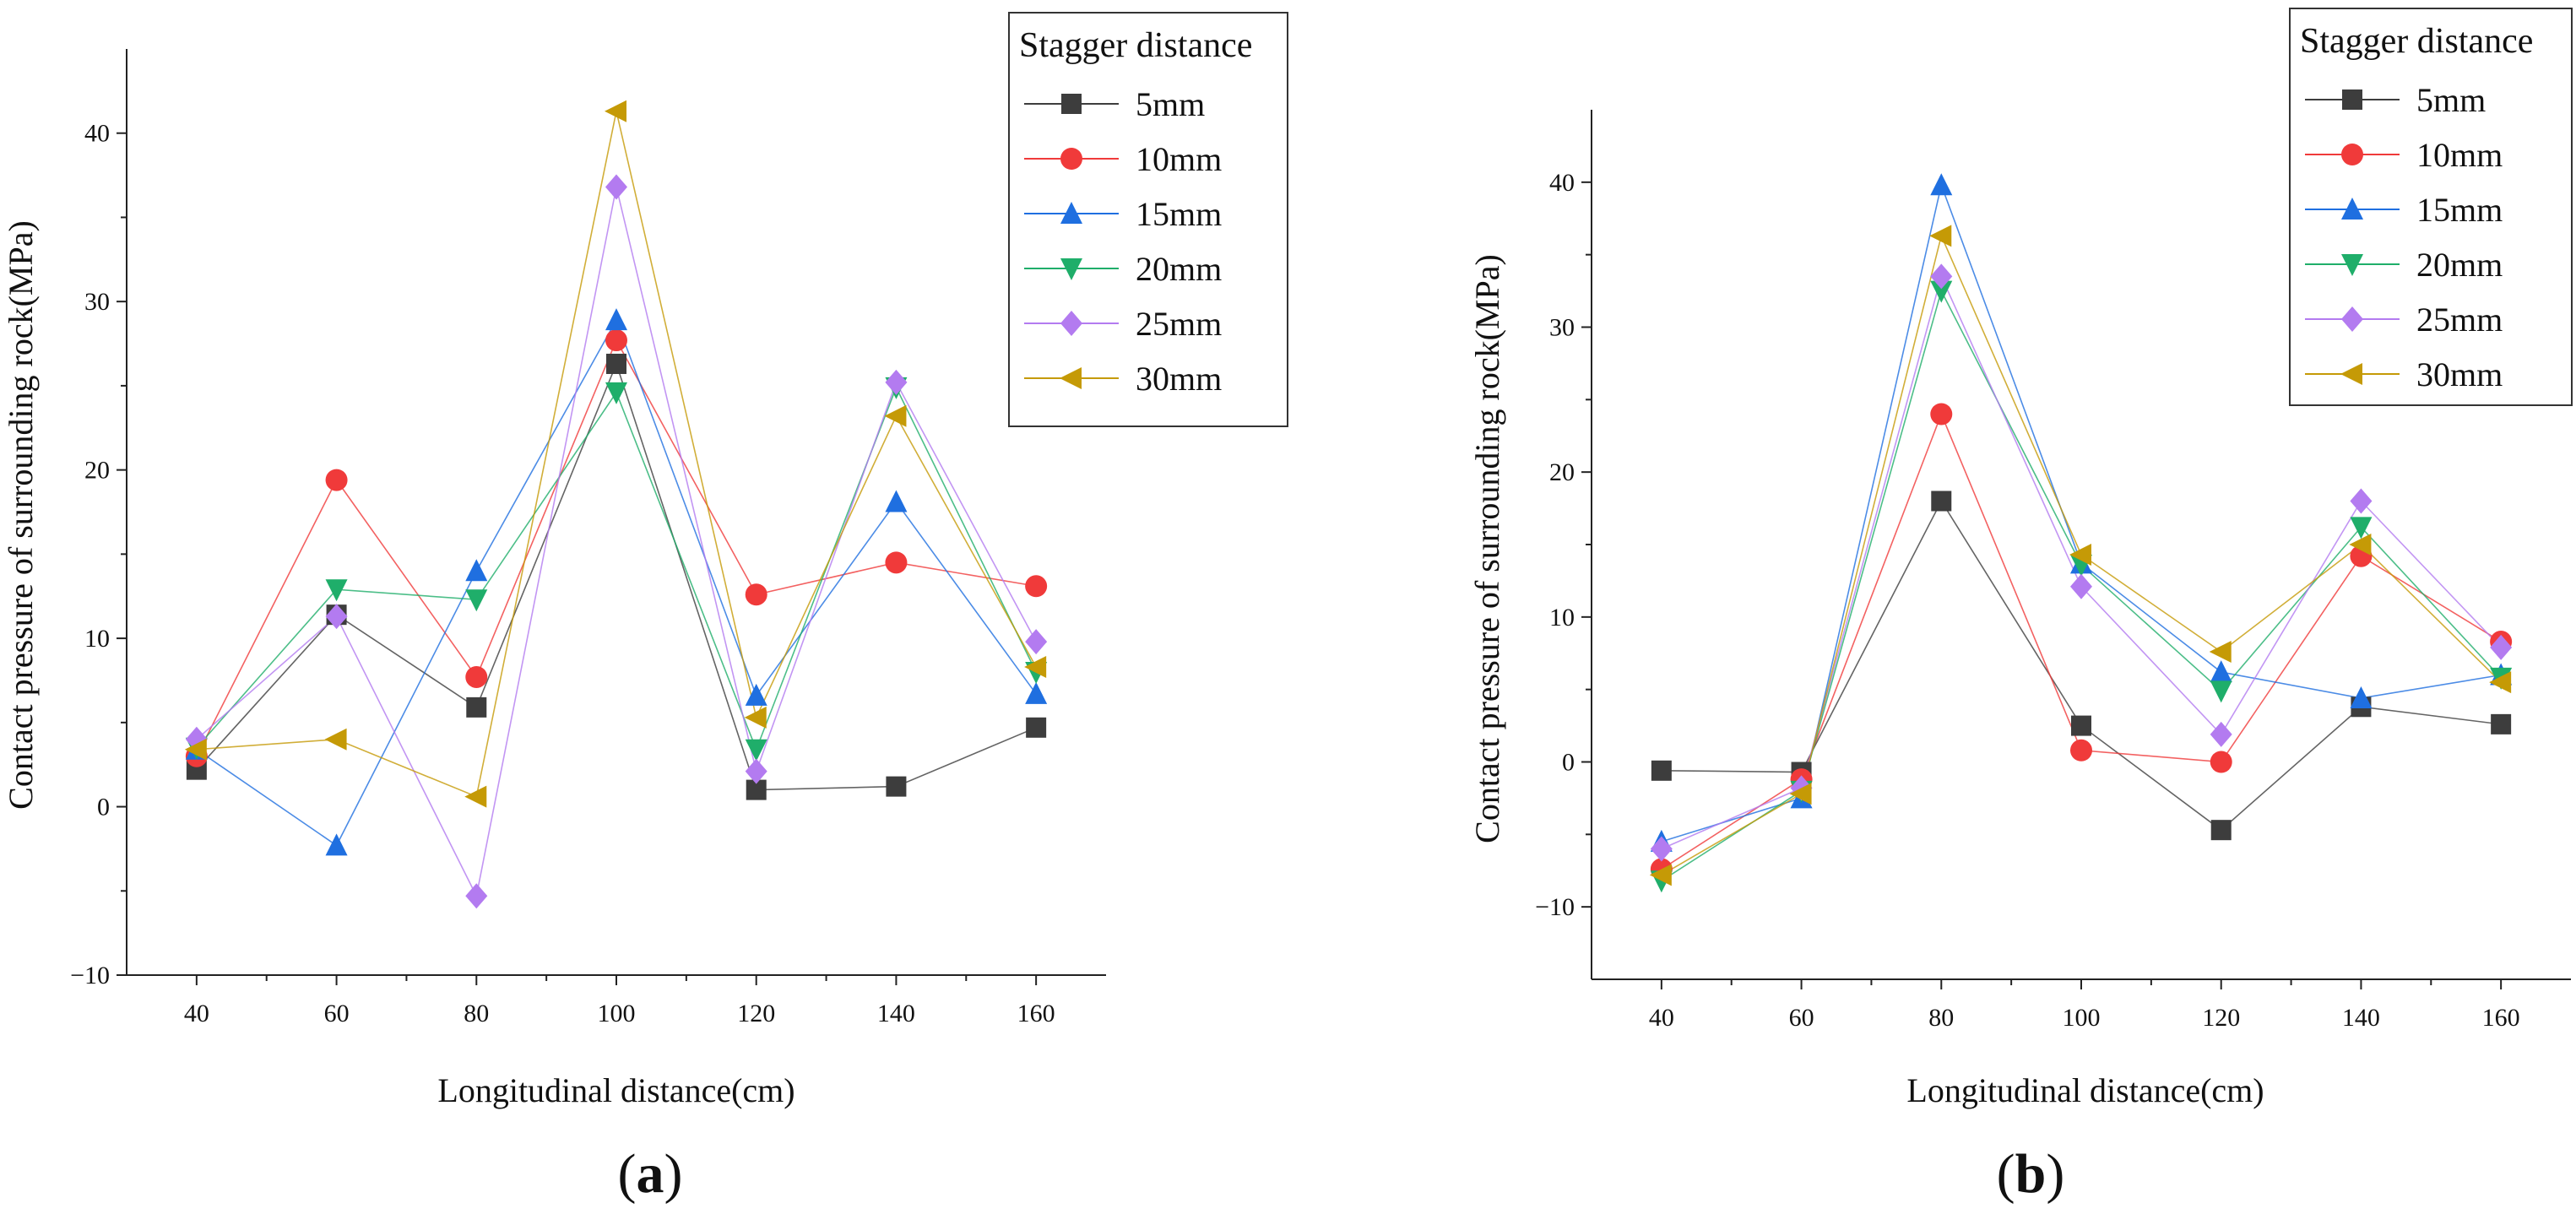 Image resolution: width=2576 pixels, height=1225 pixels. I want to click on legend-marker-25mm, so click(1071, 323).